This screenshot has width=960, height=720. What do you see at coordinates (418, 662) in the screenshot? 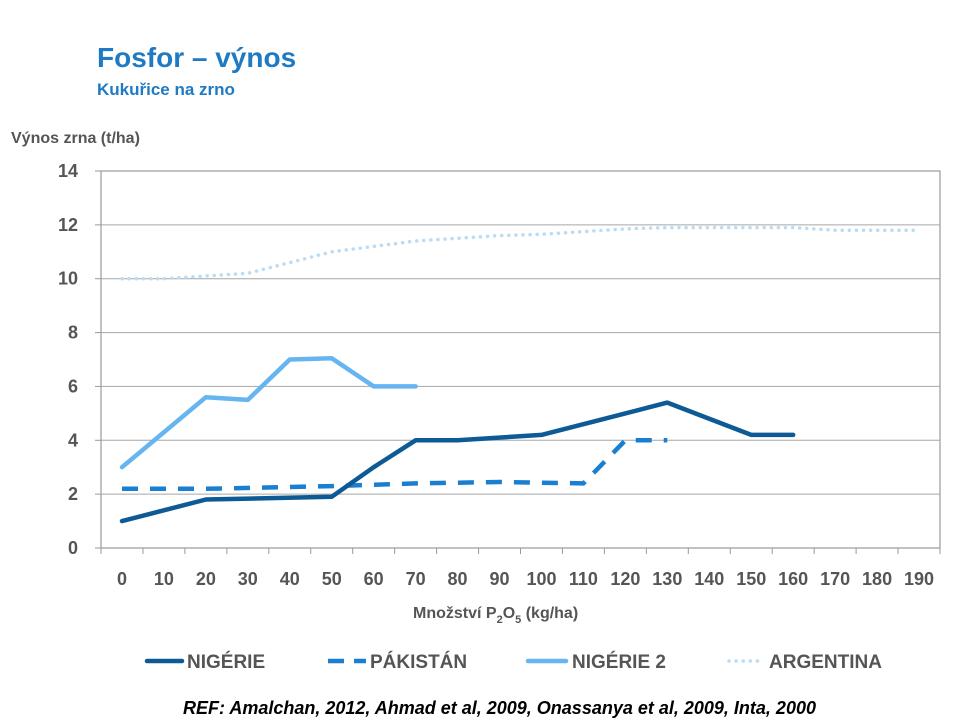
I see `legend-label: PÁKISTÁN` at bounding box center [418, 662].